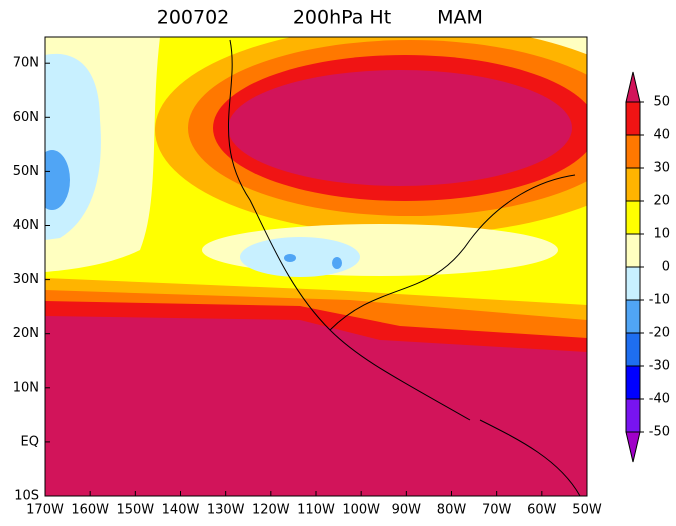 The height and width of the screenshot is (526, 676). I want to click on lat-label: EQ, so click(30, 441).